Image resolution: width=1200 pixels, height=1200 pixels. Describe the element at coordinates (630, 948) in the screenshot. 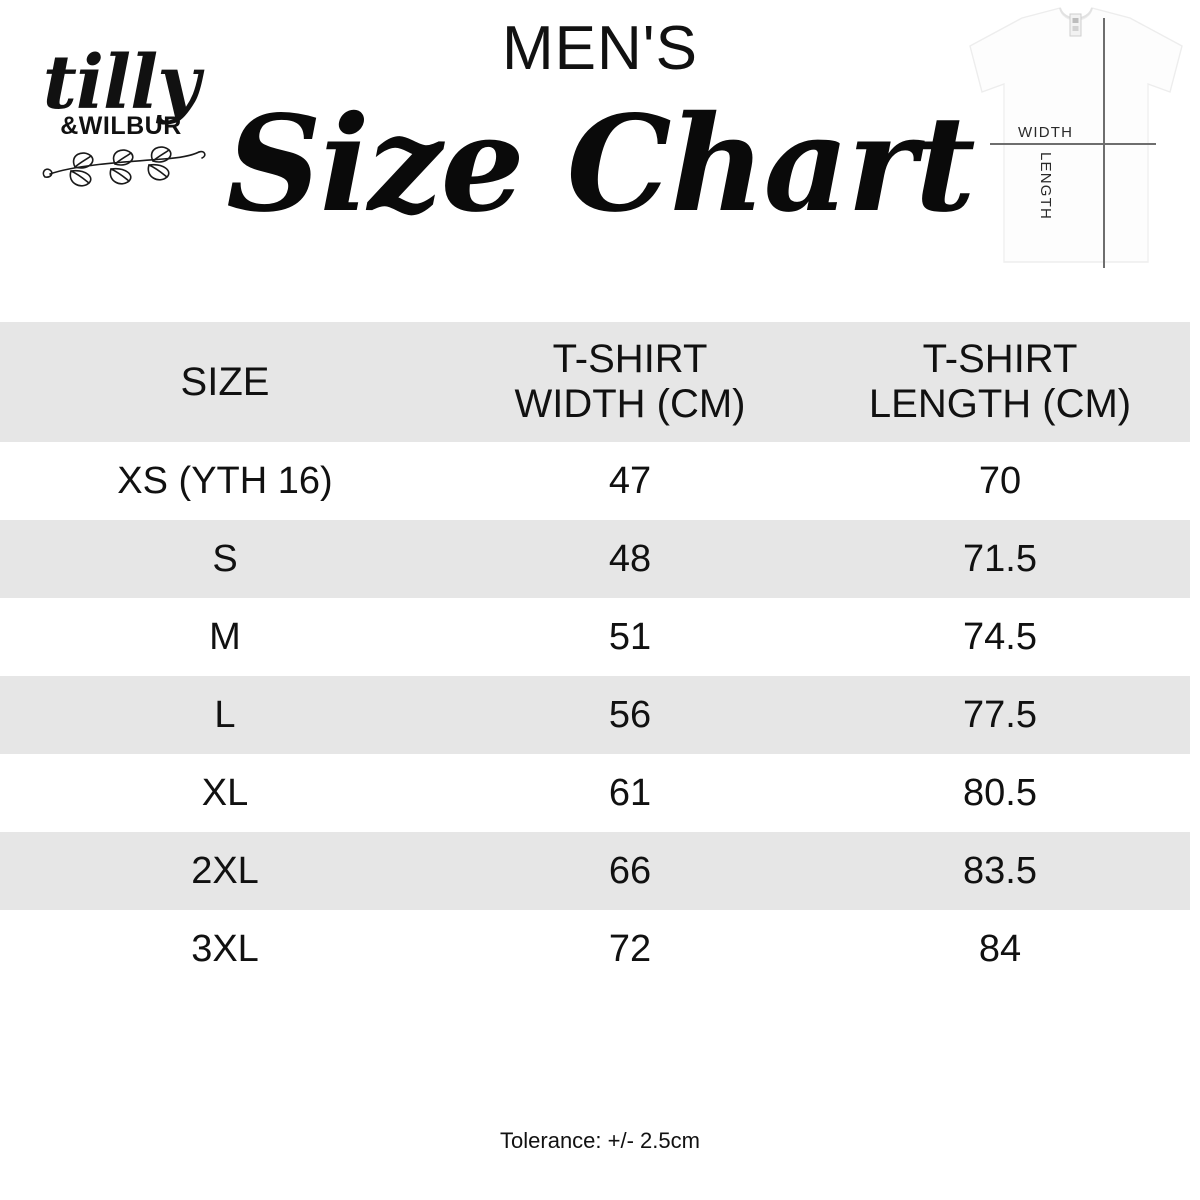

I see `cell-width: 72` at that location.